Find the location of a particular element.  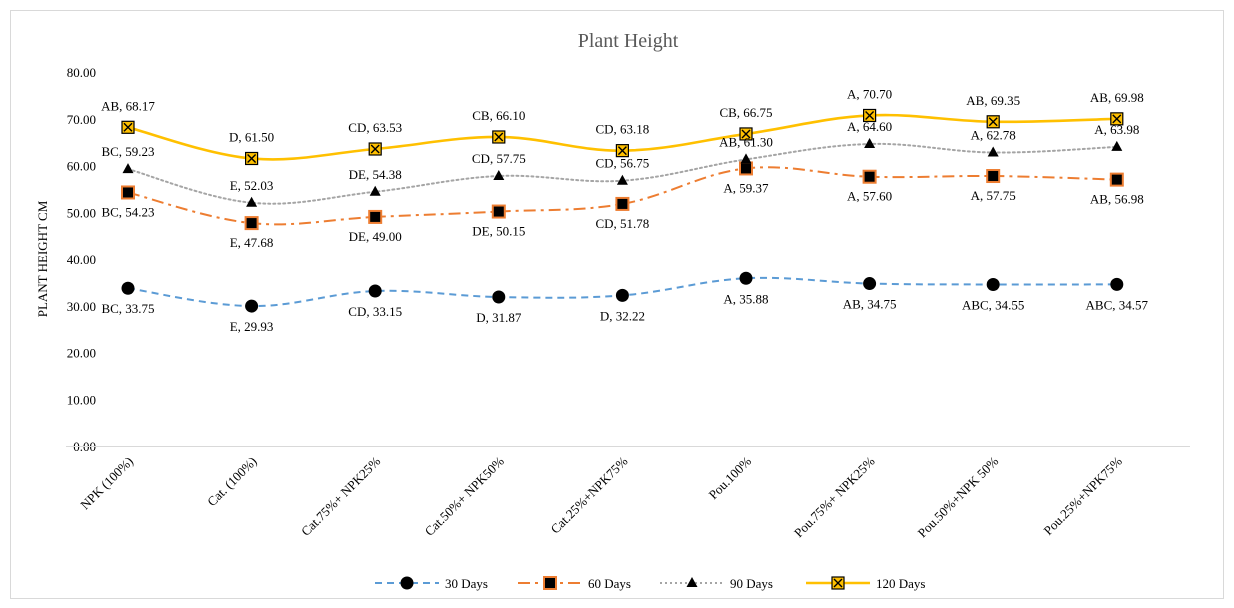

series-60-days-data-label: E, 47.68 is located at coordinates (252, 242).